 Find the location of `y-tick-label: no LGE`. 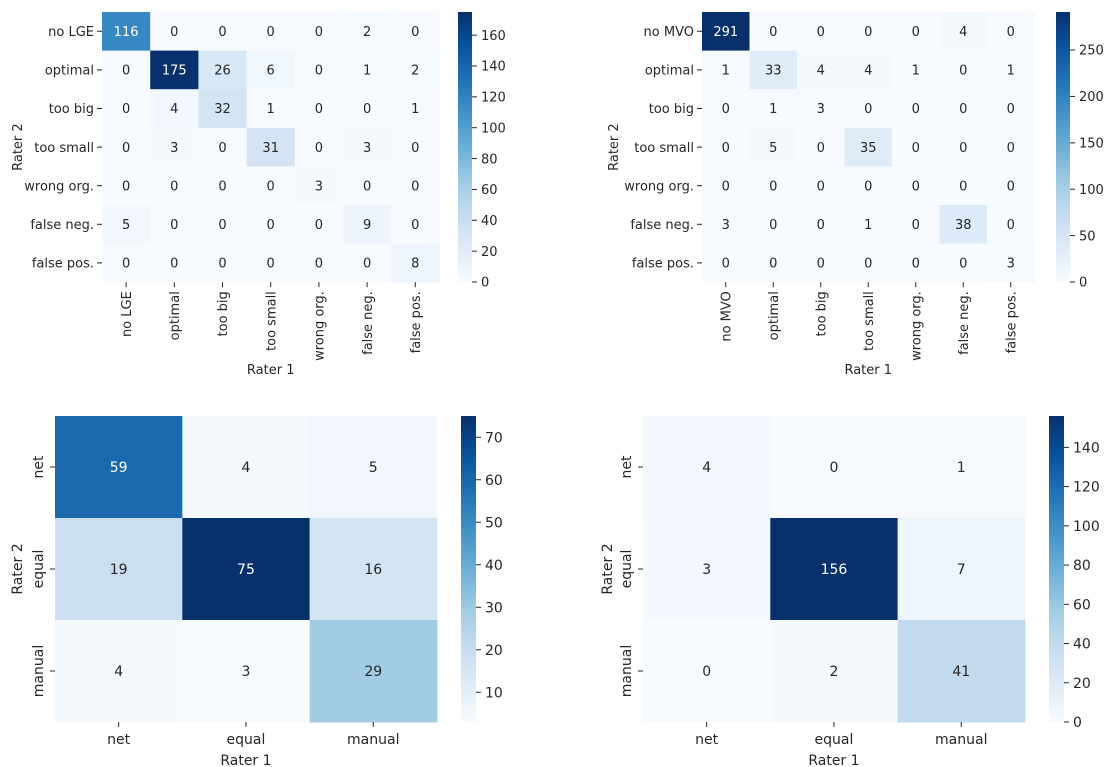

y-tick-label: no LGE is located at coordinates (71, 32).